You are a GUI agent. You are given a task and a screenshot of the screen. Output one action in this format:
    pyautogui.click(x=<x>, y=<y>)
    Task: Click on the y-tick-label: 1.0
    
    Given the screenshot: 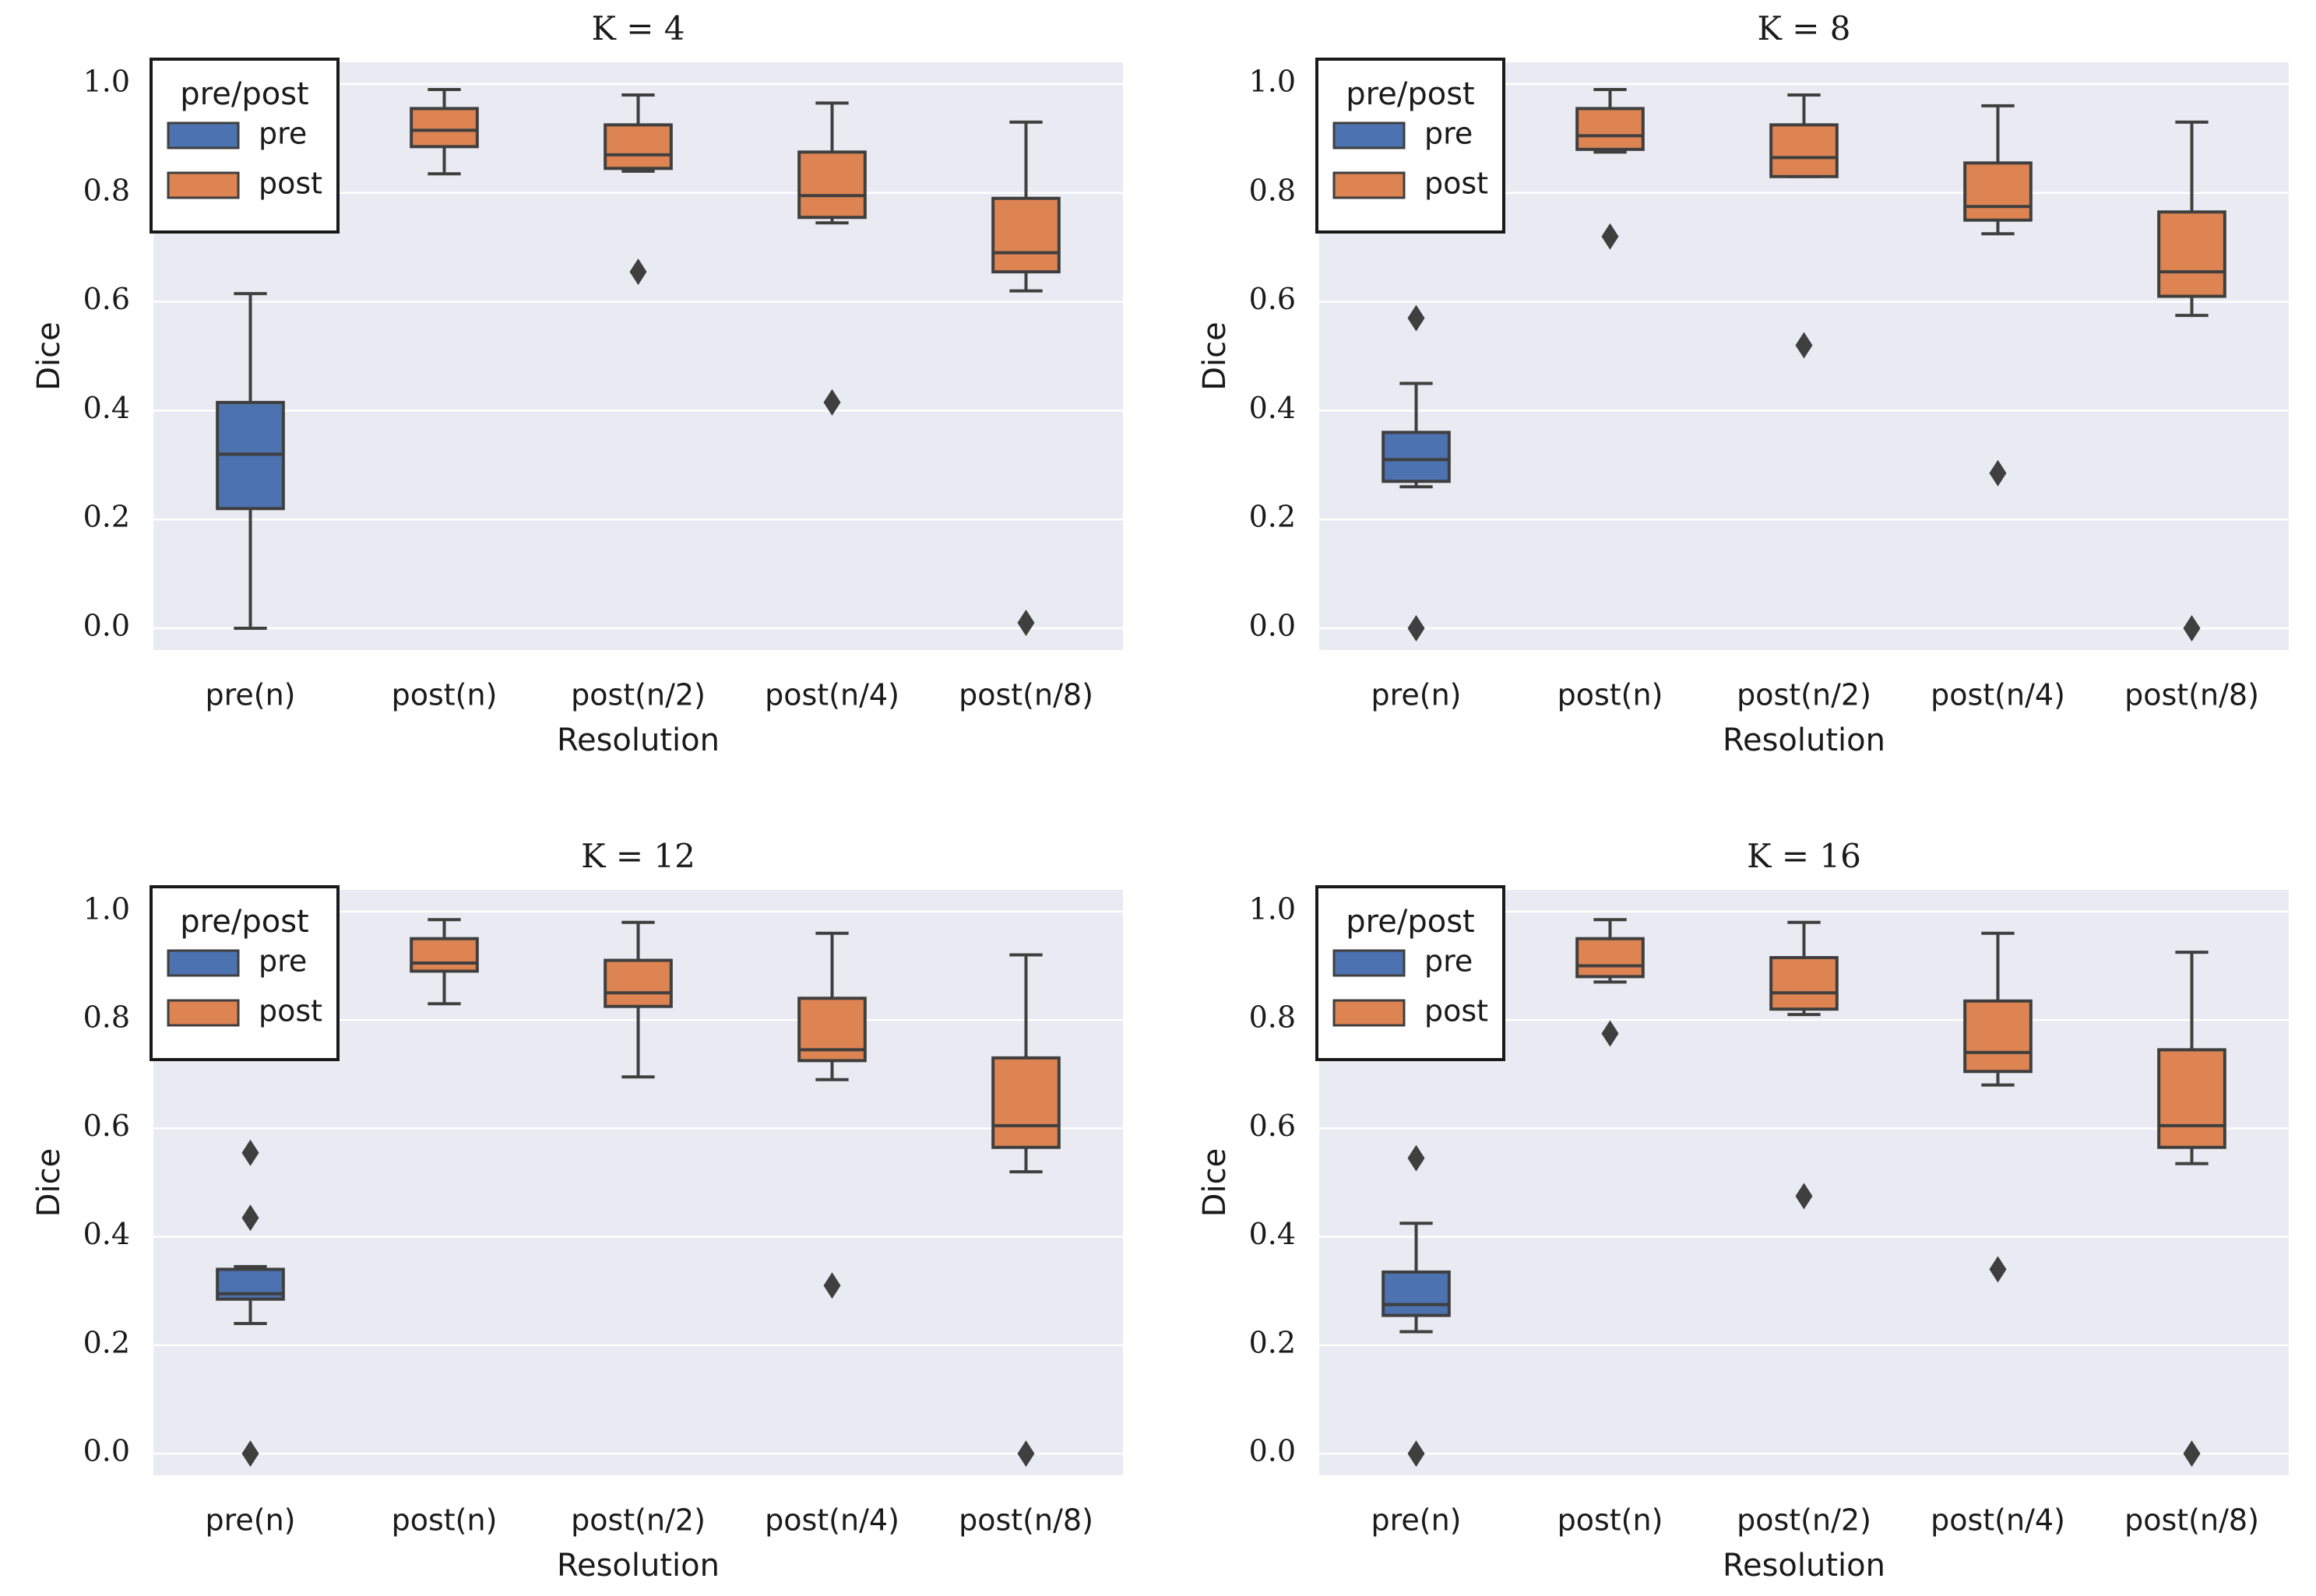 What is the action you would take?
    pyautogui.click(x=1272, y=81)
    